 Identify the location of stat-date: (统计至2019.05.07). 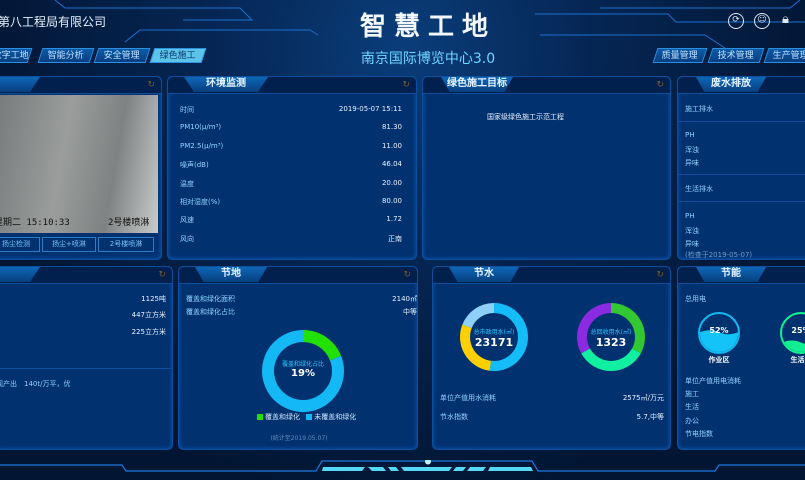
(299, 438).